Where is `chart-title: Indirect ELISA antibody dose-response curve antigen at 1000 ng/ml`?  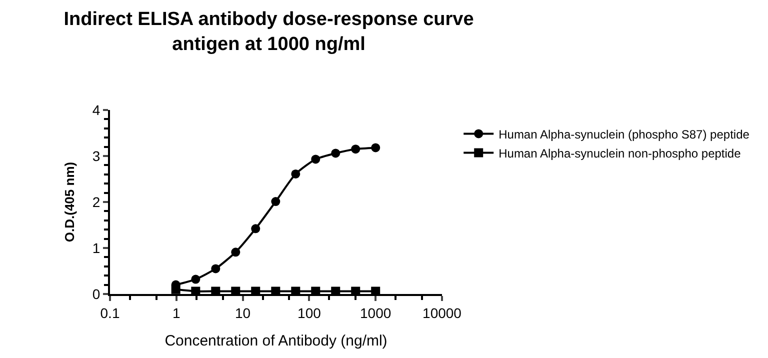 chart-title: Indirect ELISA antibody dose-response curve antigen at 1000 ng/ml is located at coordinates (269, 32).